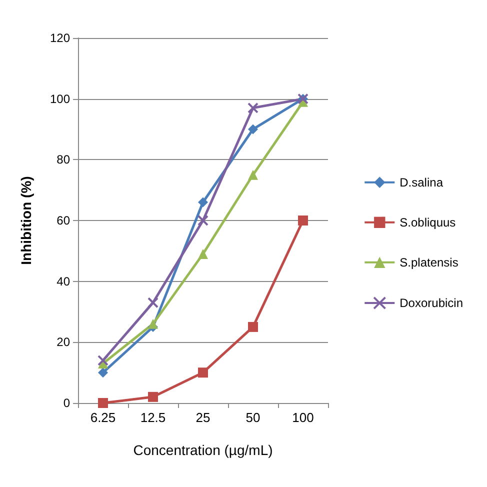 The width and height of the screenshot is (487, 487). What do you see at coordinates (63, 342) in the screenshot?
I see `y-tick-label: 20` at bounding box center [63, 342].